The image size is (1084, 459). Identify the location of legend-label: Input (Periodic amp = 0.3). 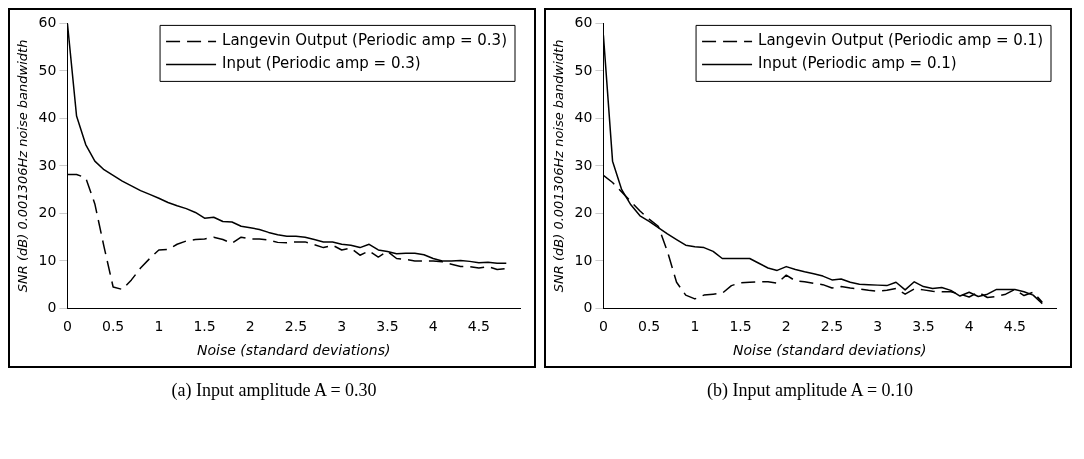
(321, 63).